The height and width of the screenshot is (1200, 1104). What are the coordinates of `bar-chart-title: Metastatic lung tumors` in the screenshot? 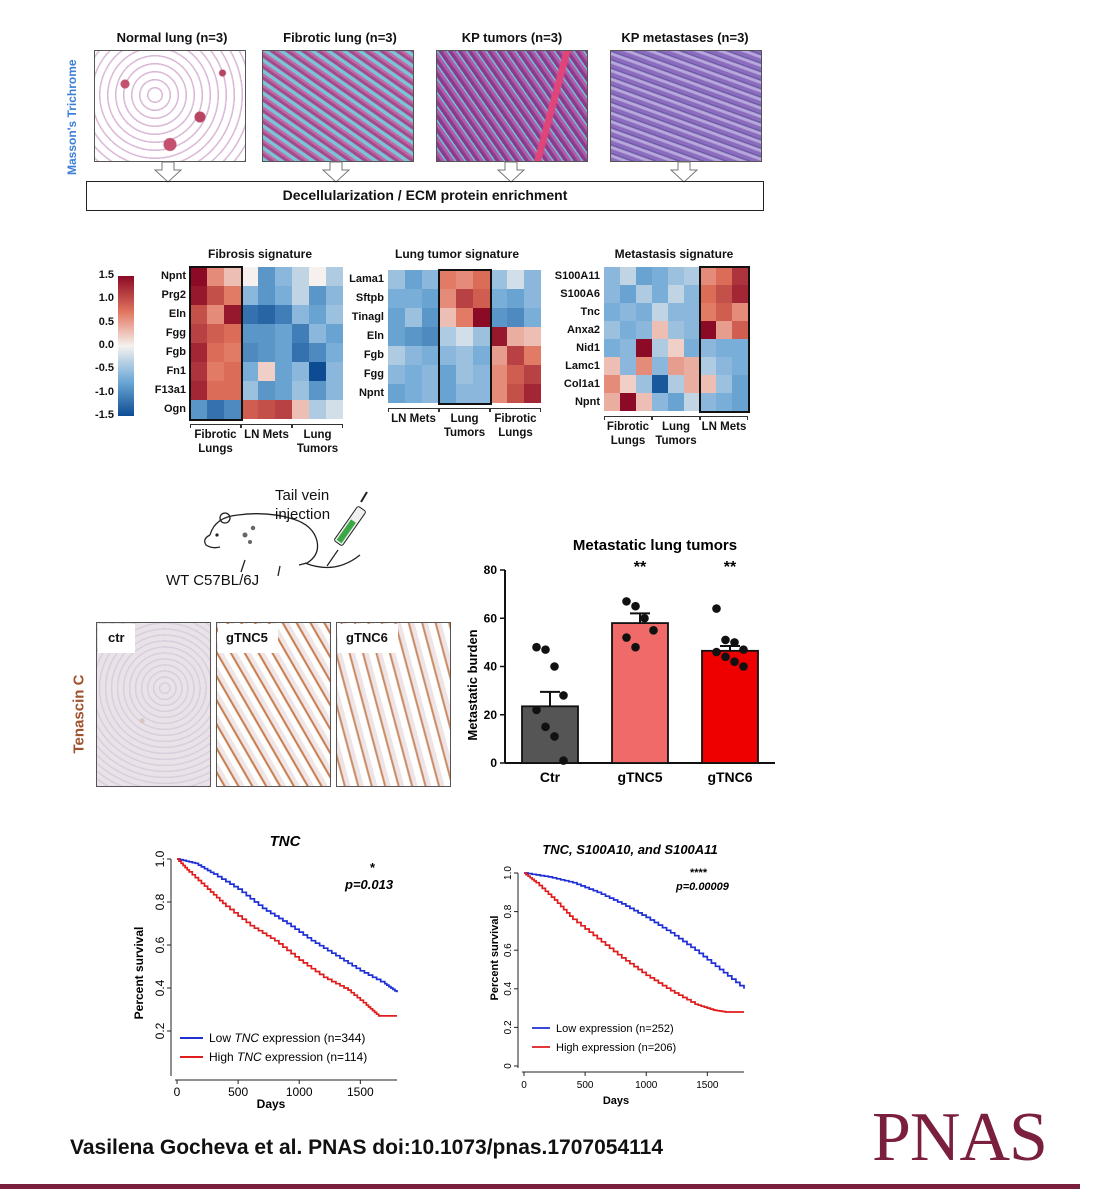 It's located at (655, 545).